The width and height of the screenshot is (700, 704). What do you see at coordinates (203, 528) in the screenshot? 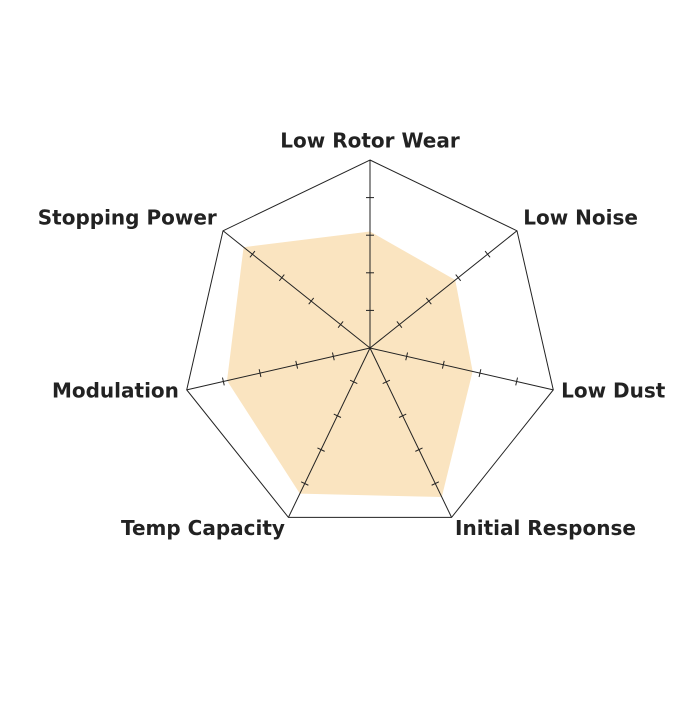
I see `axis-label: Temp Capacity` at bounding box center [203, 528].